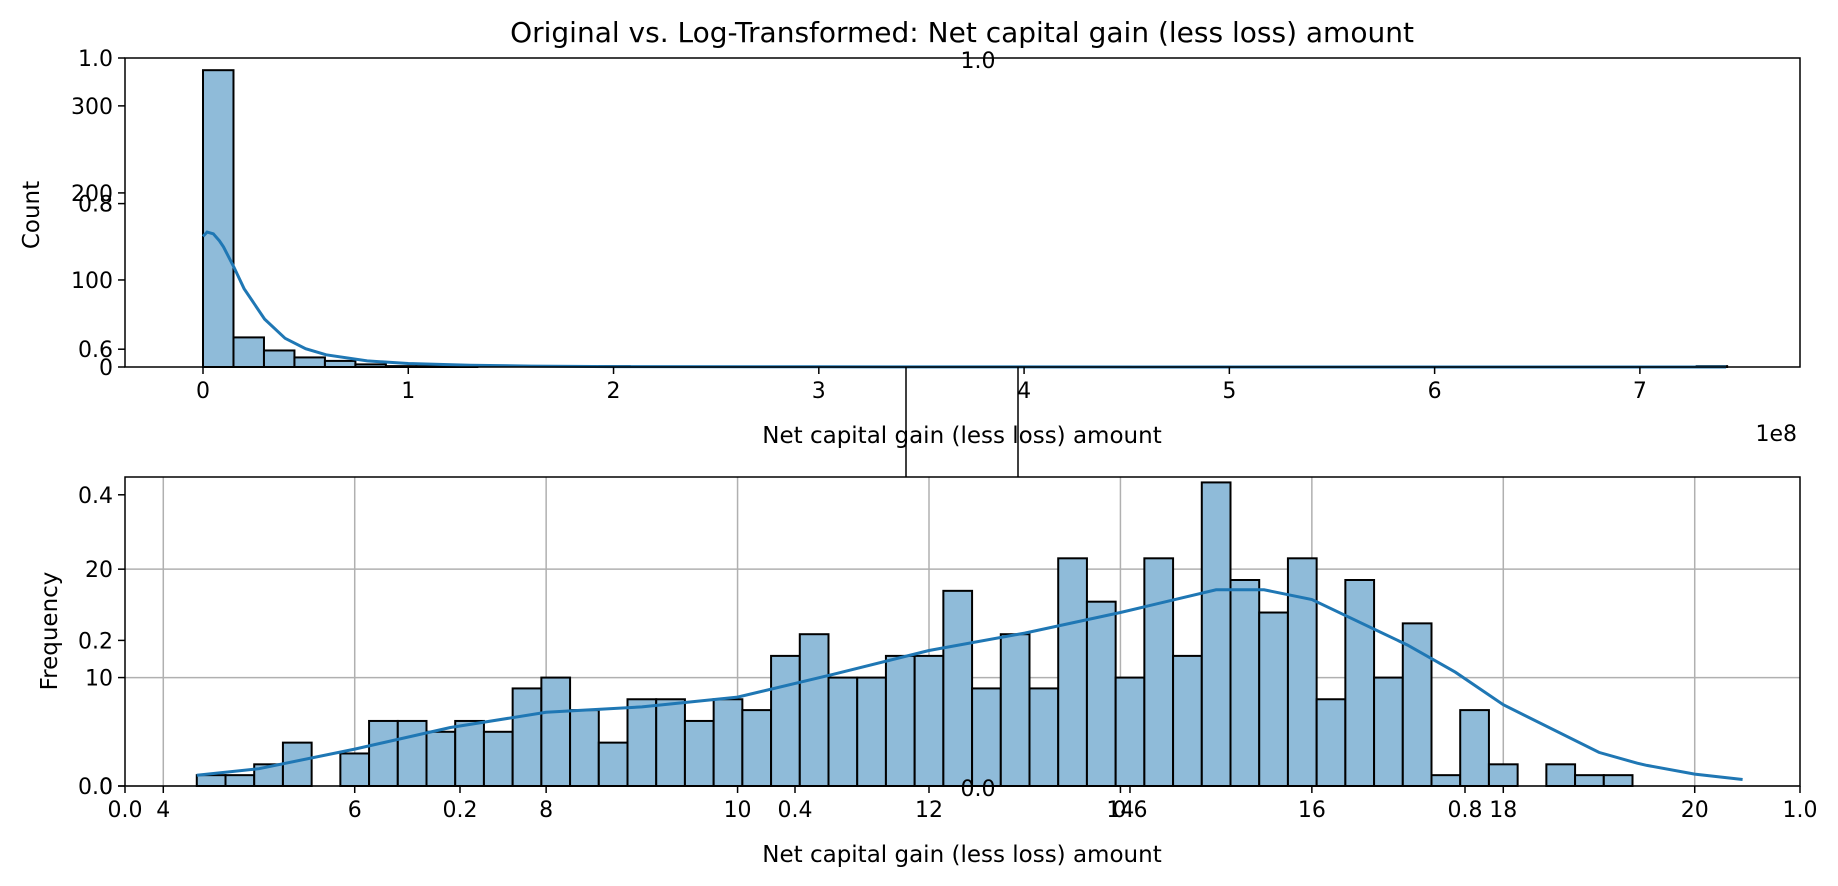 The width and height of the screenshot is (1838, 886). What do you see at coordinates (795, 810) in the screenshot?
I see `parent-x-tick-label: 0.4` at bounding box center [795, 810].